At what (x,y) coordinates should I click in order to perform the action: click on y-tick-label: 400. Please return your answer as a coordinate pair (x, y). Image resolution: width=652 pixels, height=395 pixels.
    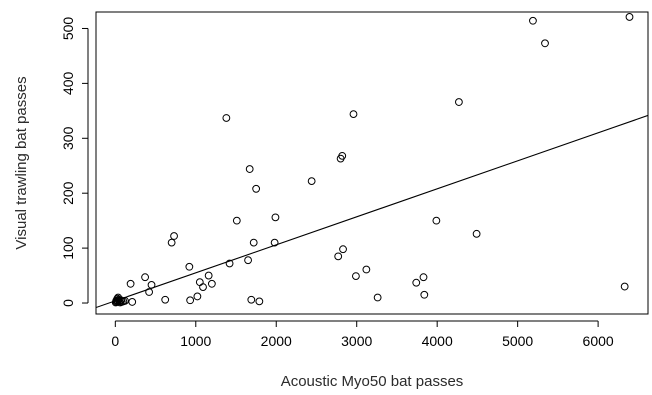
    Looking at the image, I should click on (68, 83).